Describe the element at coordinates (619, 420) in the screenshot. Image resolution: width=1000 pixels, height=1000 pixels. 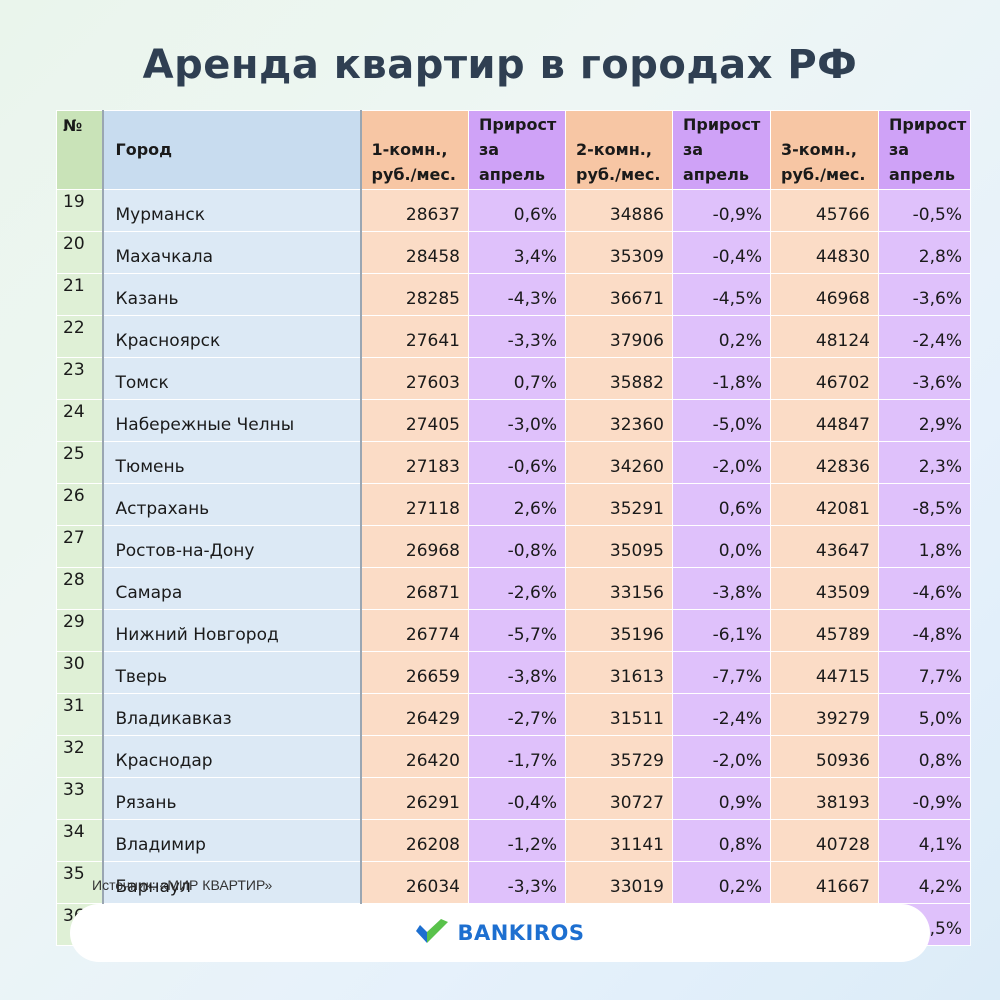
I see `price-2room: 32360` at that location.